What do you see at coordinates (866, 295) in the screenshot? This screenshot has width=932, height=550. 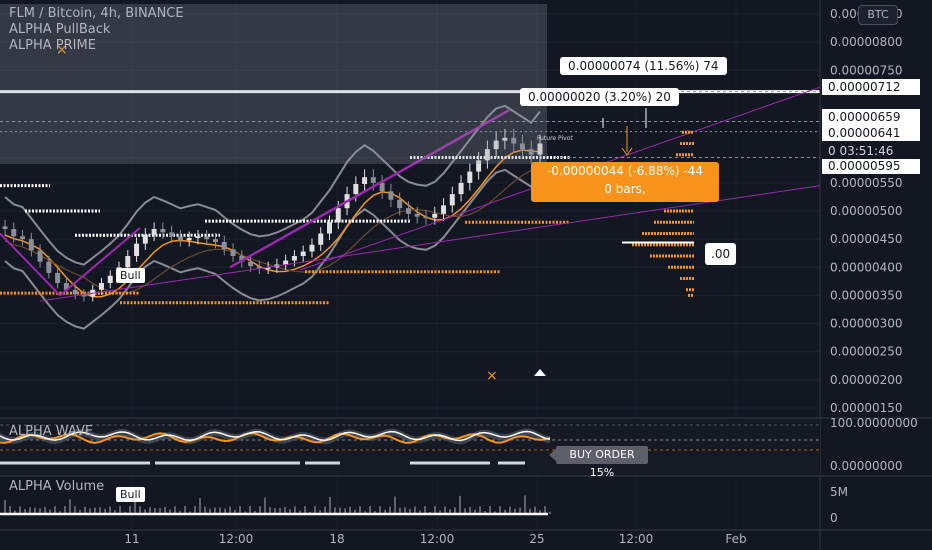 I see `price-tick-label: 0.00000350` at bounding box center [866, 295].